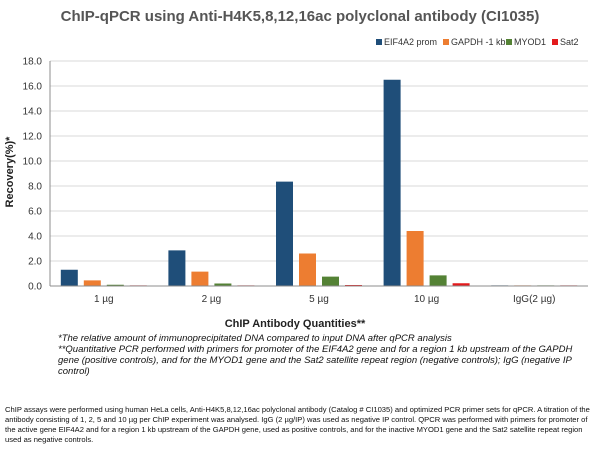  What do you see at coordinates (530, 42) in the screenshot?
I see `legend-label: MYOD1` at bounding box center [530, 42].